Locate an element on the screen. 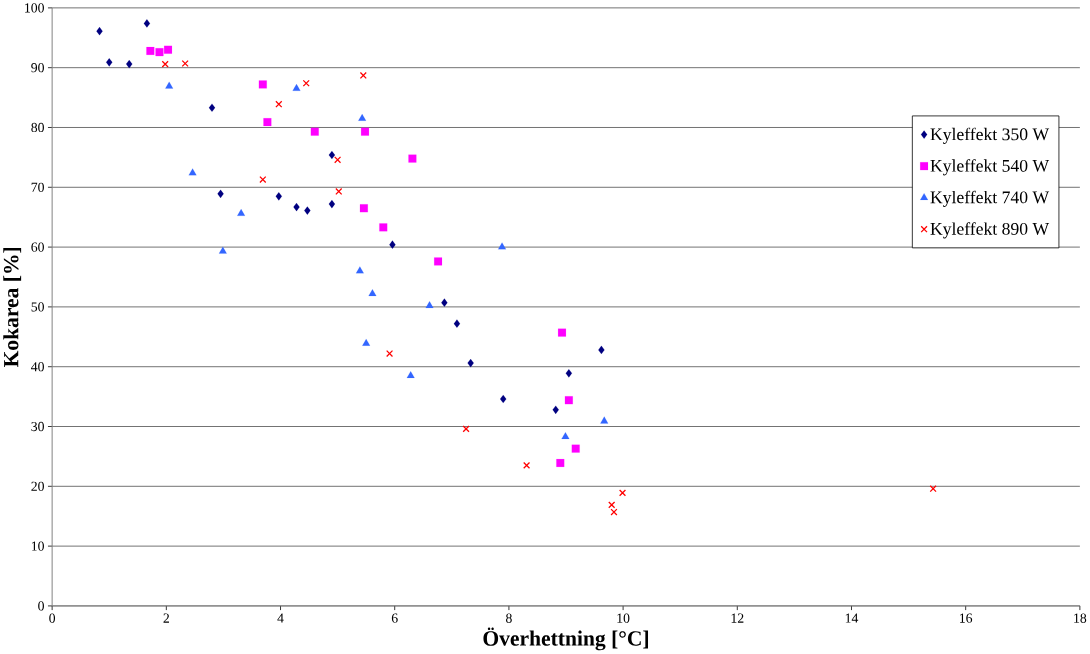 This screenshot has width=1090, height=654. x-axis-title: Överhettning [°C] is located at coordinates (566, 639).